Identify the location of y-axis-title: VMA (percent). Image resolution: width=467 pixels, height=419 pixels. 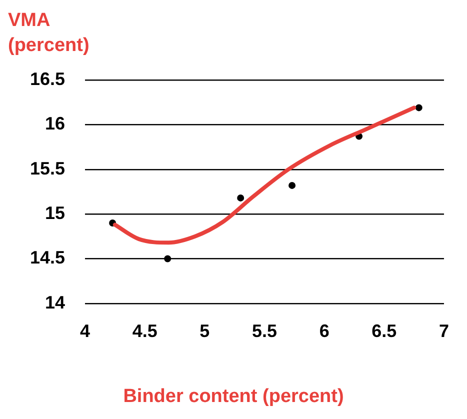
(49, 33).